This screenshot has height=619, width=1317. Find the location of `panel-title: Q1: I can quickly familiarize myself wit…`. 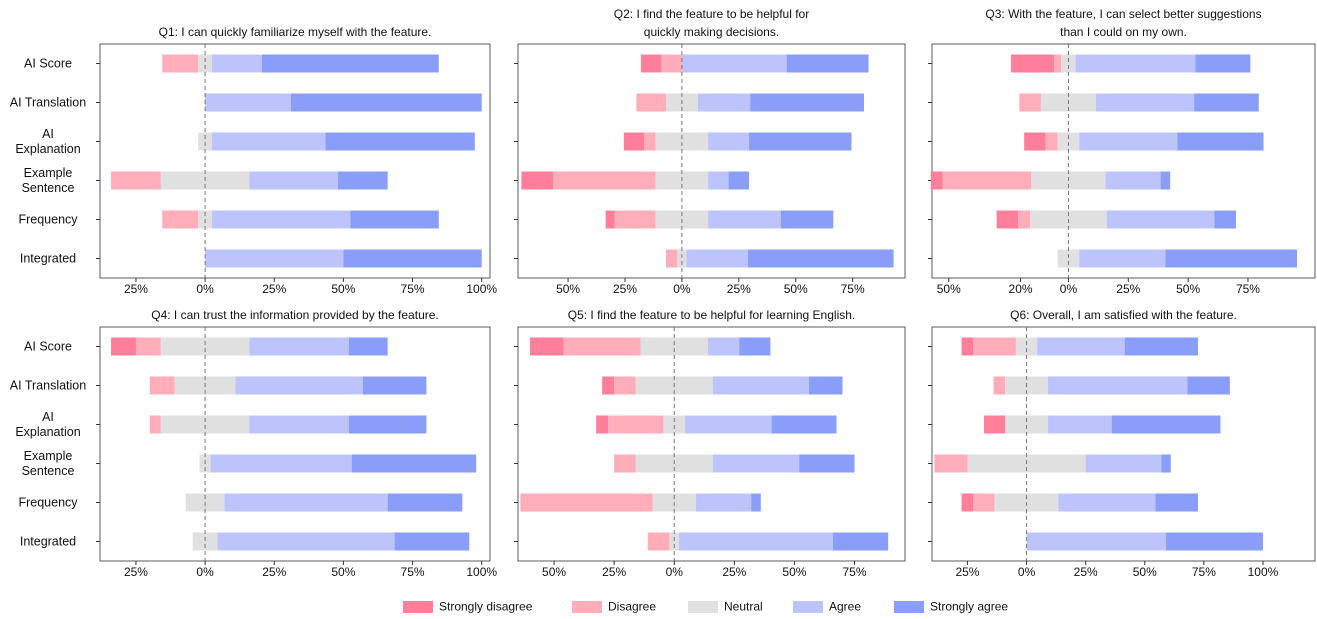

panel-title: Q1: I can quickly familiarize myself wit… is located at coordinates (295, 32).